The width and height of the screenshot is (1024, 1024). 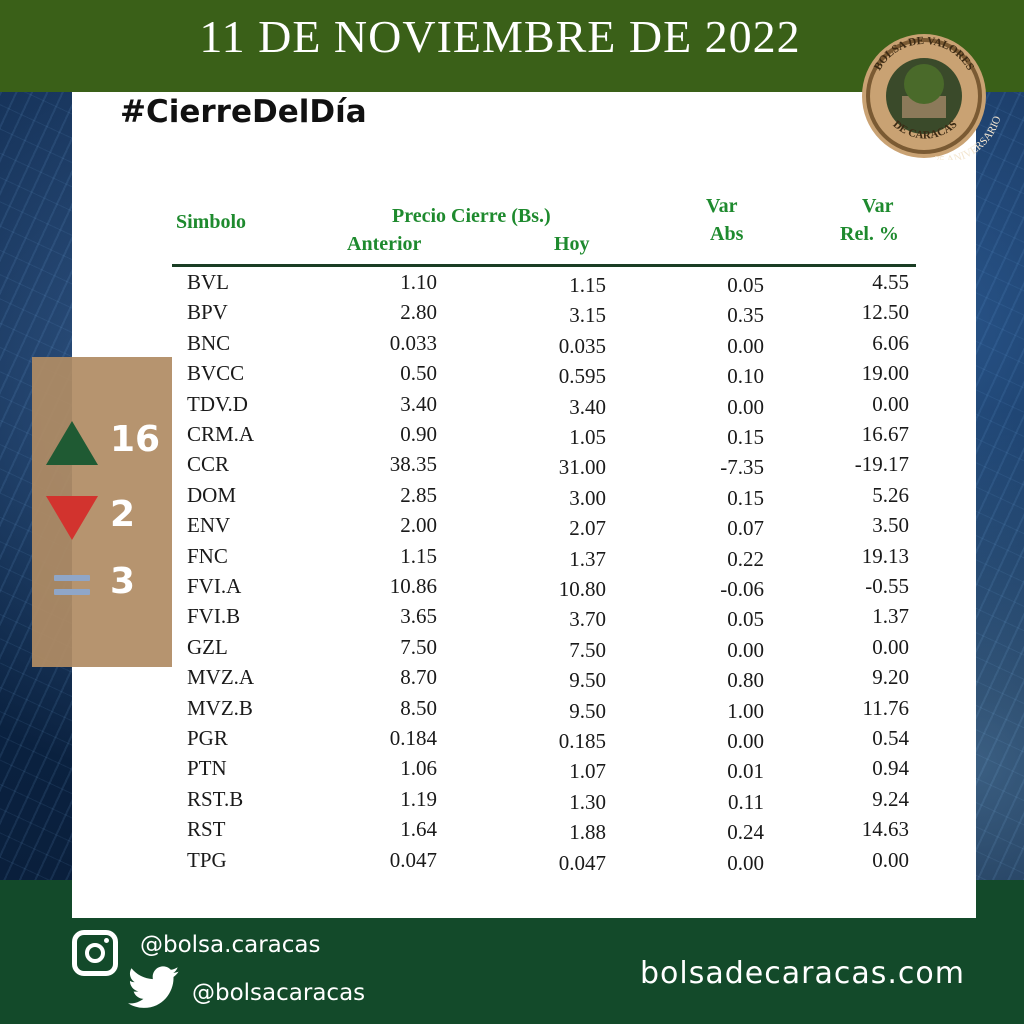 What do you see at coordinates (413, 342) in the screenshot?
I see `cell-previous: 0.033` at bounding box center [413, 342].